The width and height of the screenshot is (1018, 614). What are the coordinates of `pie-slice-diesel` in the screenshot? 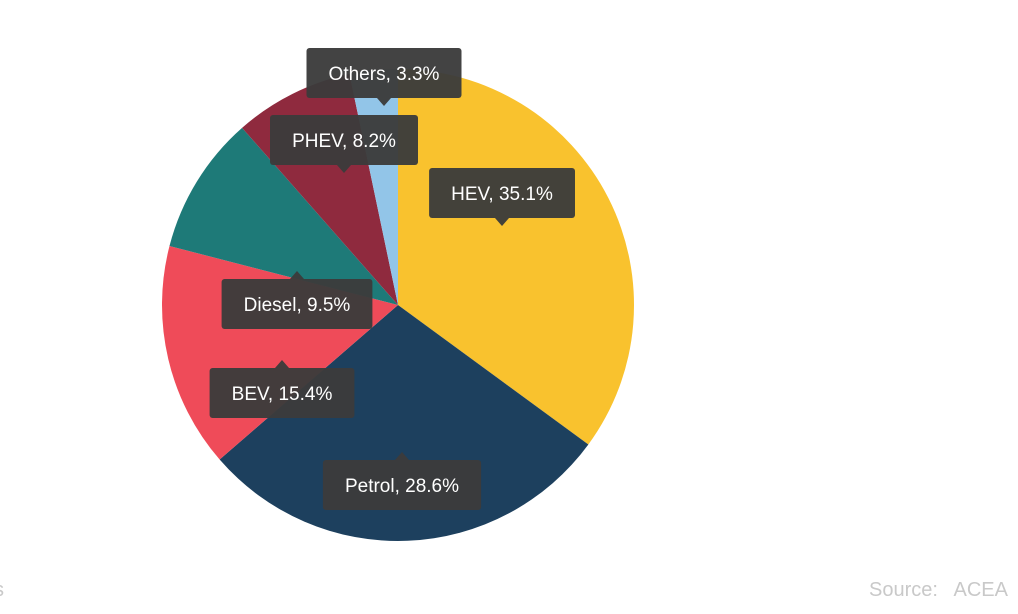 It's located at (283, 216).